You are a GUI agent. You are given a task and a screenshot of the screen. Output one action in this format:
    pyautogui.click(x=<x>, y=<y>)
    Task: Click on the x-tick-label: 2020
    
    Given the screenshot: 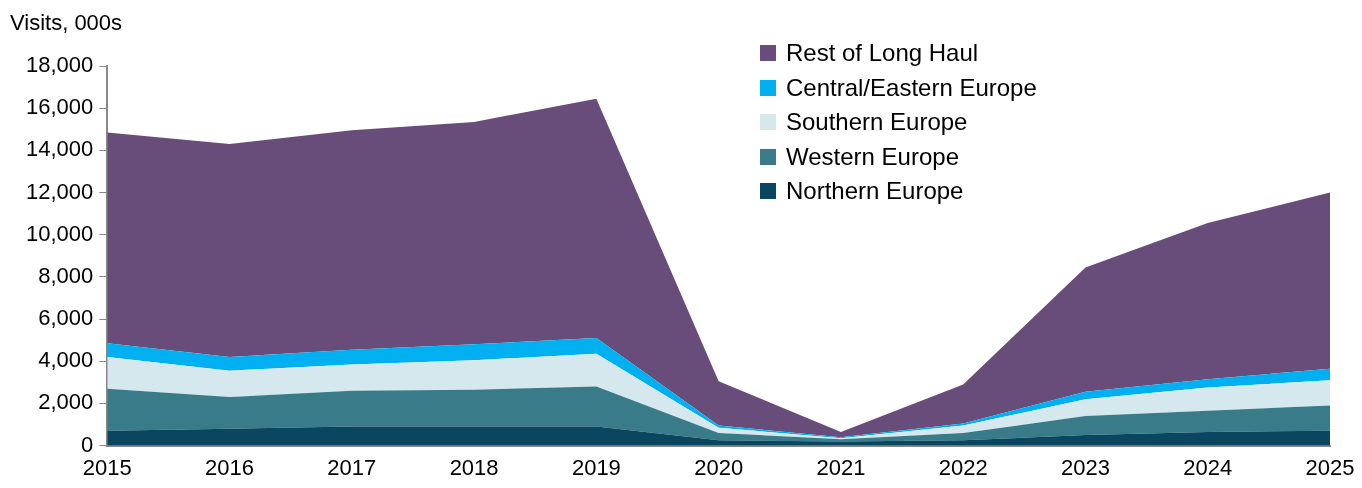 What is the action you would take?
    pyautogui.click(x=719, y=467)
    